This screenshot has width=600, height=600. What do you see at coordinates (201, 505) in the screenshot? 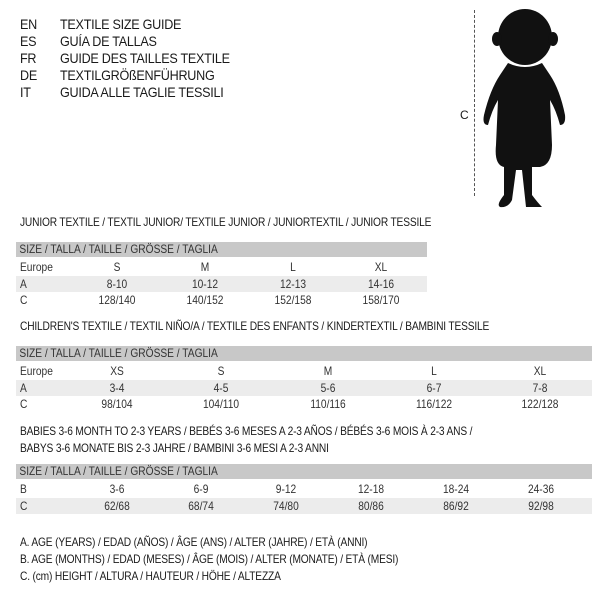
I see `table-cell: 68/74` at bounding box center [201, 505].